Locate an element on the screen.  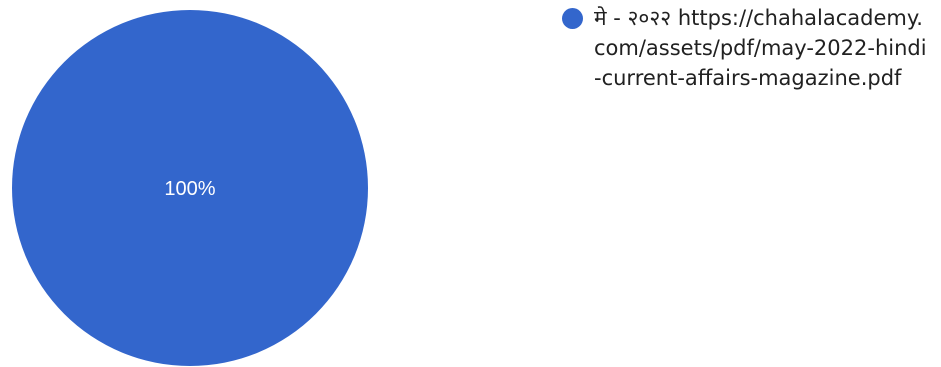
pie-slice-labels: 100% is located at coordinates (189, 189).